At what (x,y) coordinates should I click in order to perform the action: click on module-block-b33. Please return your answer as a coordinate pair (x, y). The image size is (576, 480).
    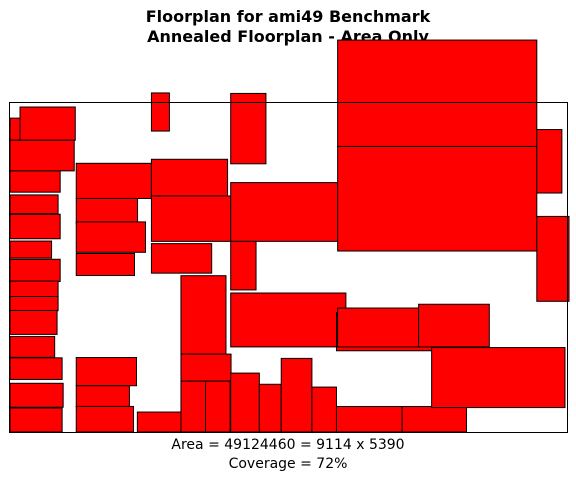
    Looking at the image, I should click on (289, 212).